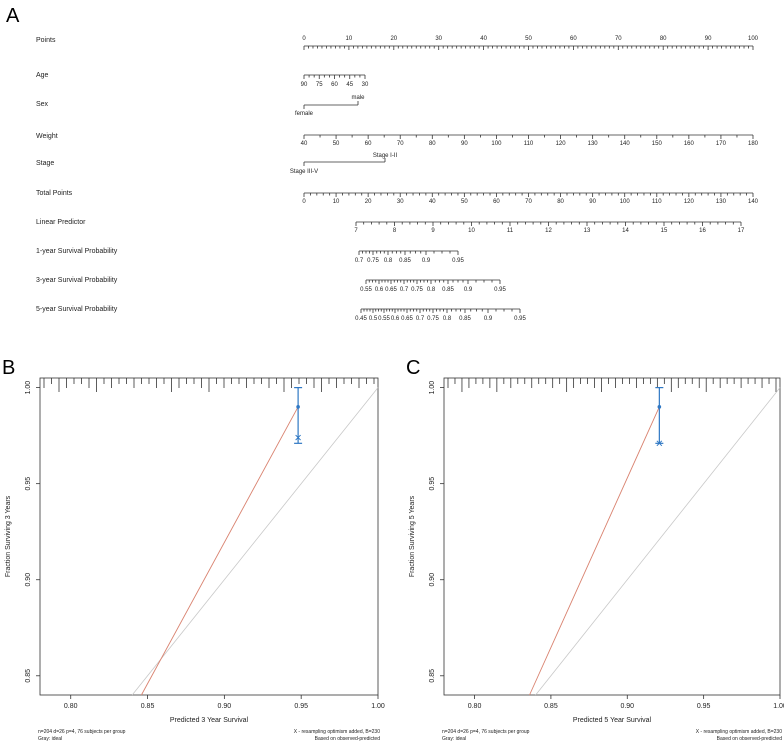  What do you see at coordinates (359, 261) in the screenshot?
I see `s1-scale-tick-label: 0.7` at bounding box center [359, 261].